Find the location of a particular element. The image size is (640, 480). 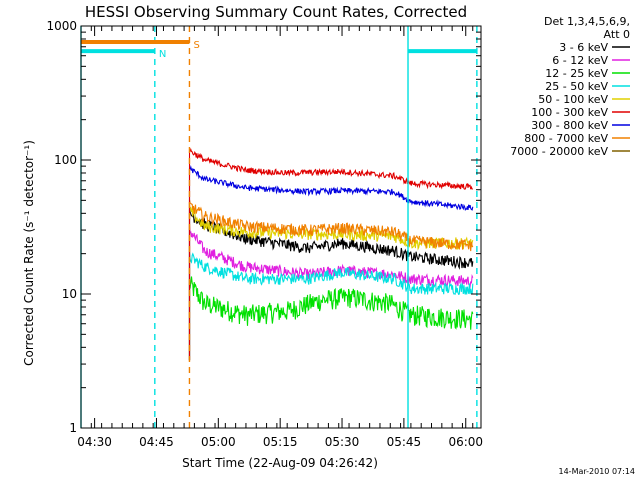

x-axis-title: Start Time (22-Aug-09 04:26:42) is located at coordinates (280, 463).